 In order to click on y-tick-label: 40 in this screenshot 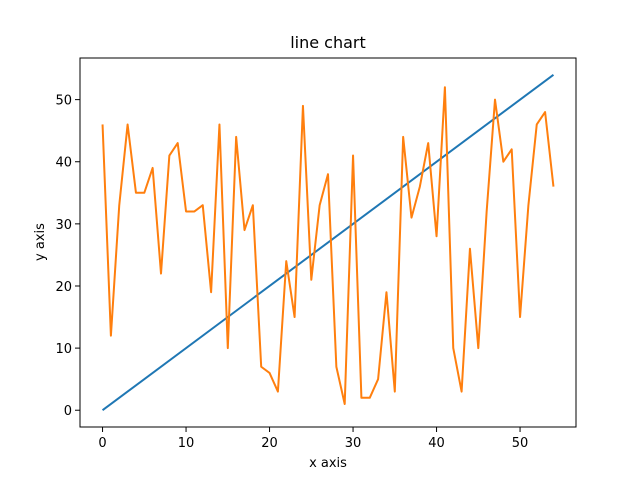, I will do `click(63, 163)`.